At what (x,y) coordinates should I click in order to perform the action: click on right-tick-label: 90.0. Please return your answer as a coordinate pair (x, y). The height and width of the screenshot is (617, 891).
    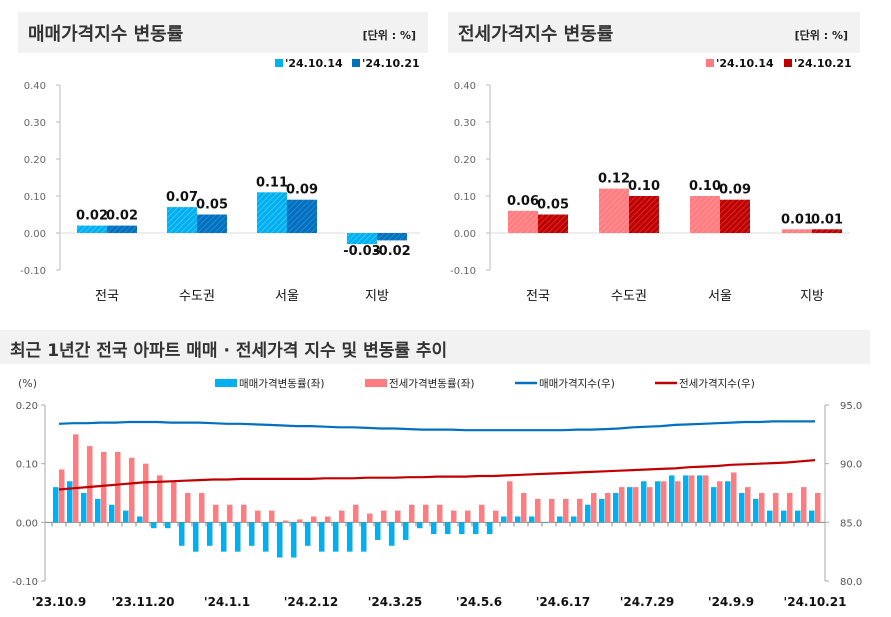
    Looking at the image, I should click on (851, 465).